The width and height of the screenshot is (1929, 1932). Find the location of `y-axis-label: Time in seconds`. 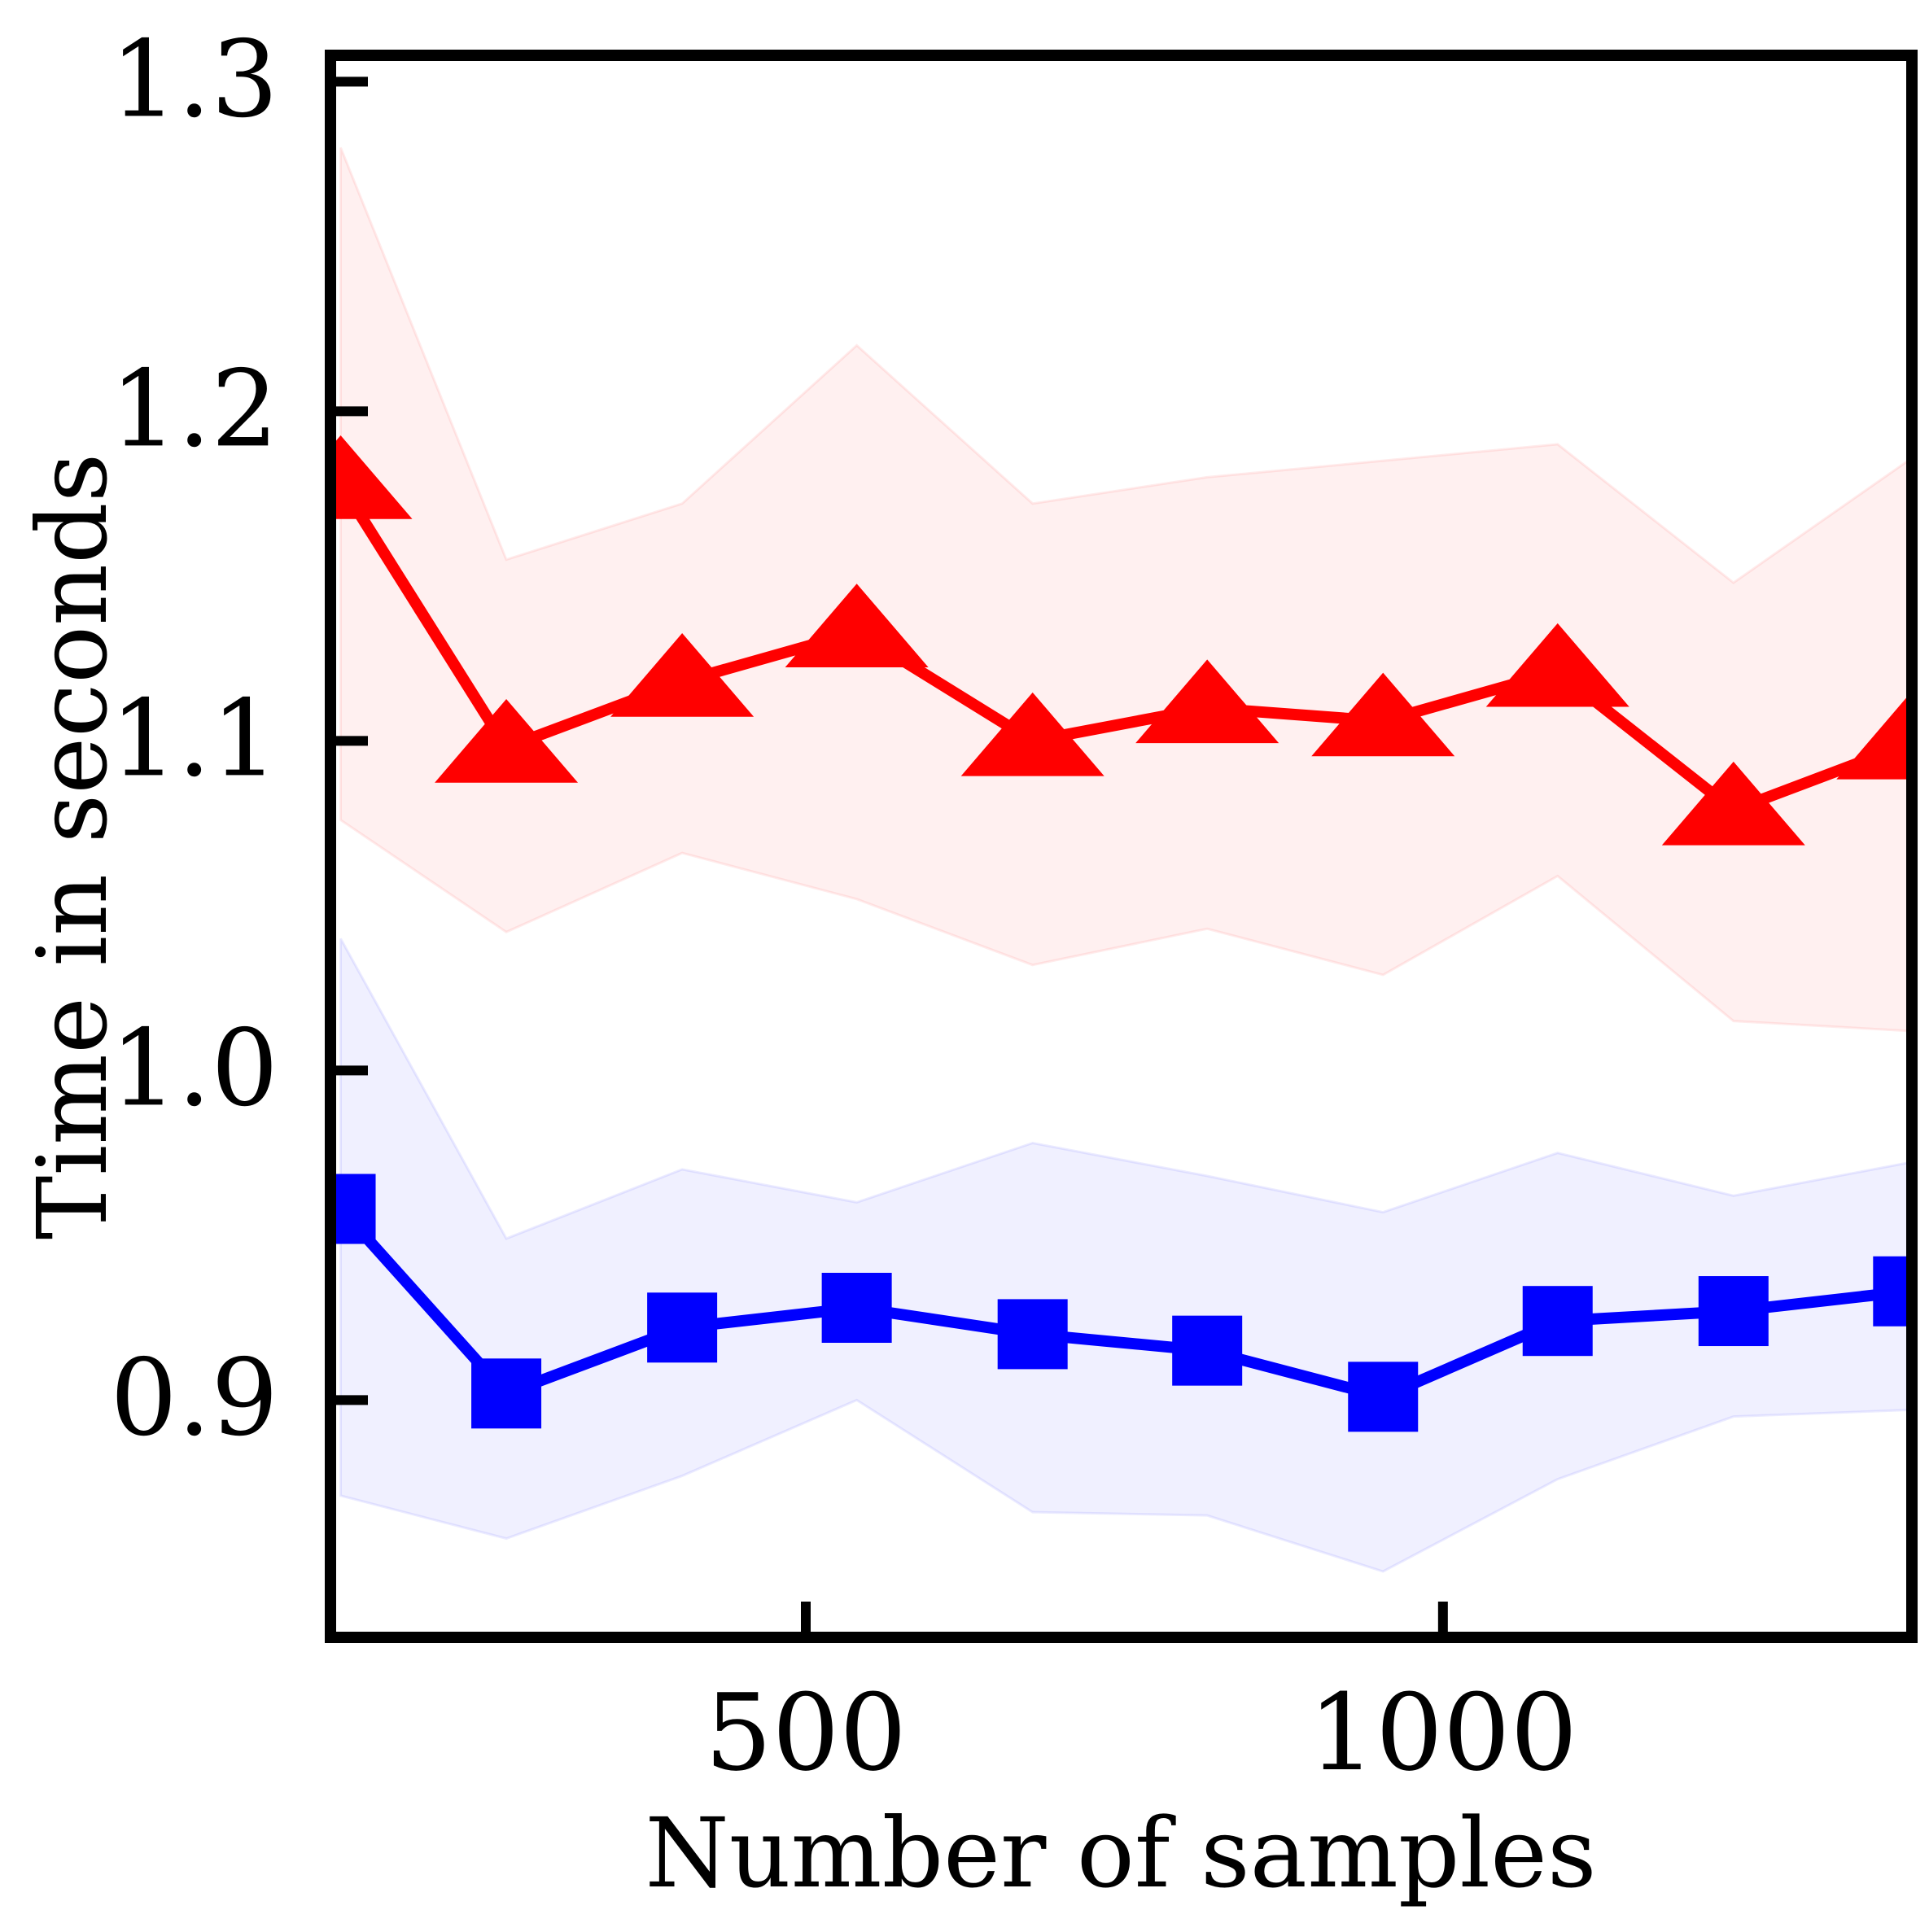

y-axis-label: Time in seconds is located at coordinates (72, 846).